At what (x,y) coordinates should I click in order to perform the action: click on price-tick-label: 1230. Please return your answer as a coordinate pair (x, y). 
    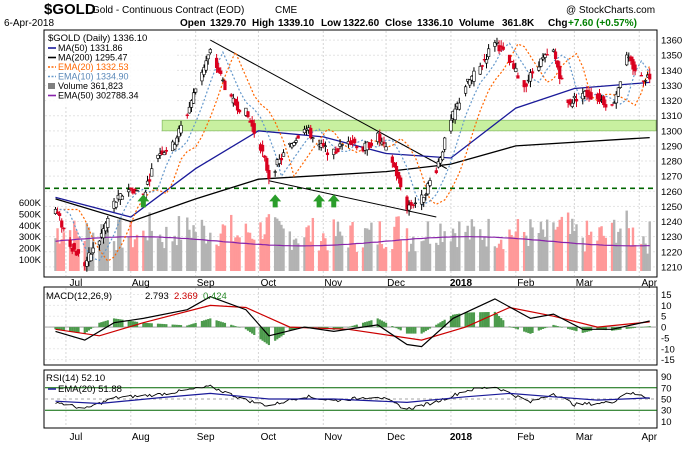
    Looking at the image, I should click on (671, 237).